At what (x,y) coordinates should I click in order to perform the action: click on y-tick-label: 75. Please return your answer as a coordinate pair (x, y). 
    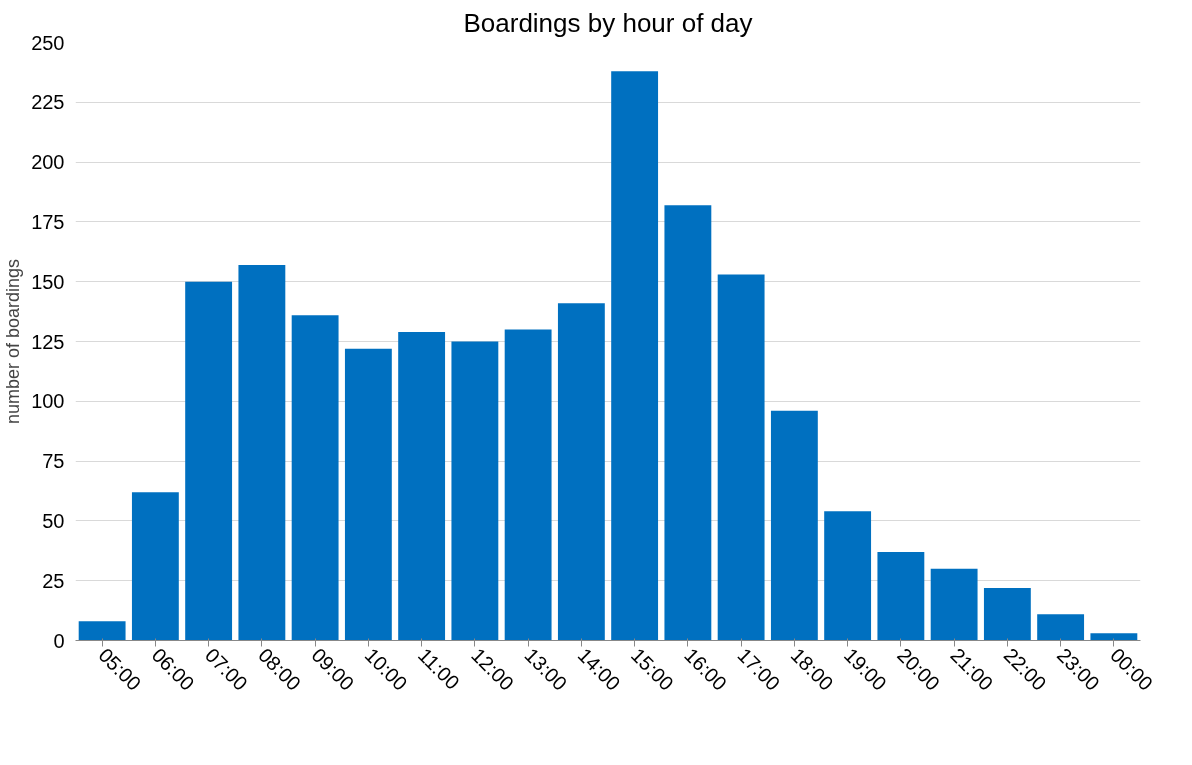
    Looking at the image, I should click on (53, 461).